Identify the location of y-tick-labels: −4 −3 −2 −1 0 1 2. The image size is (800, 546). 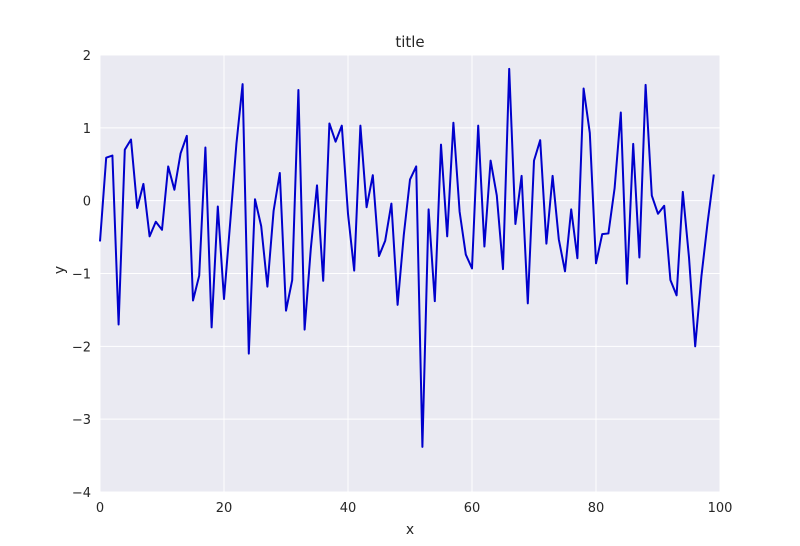
(81, 275).